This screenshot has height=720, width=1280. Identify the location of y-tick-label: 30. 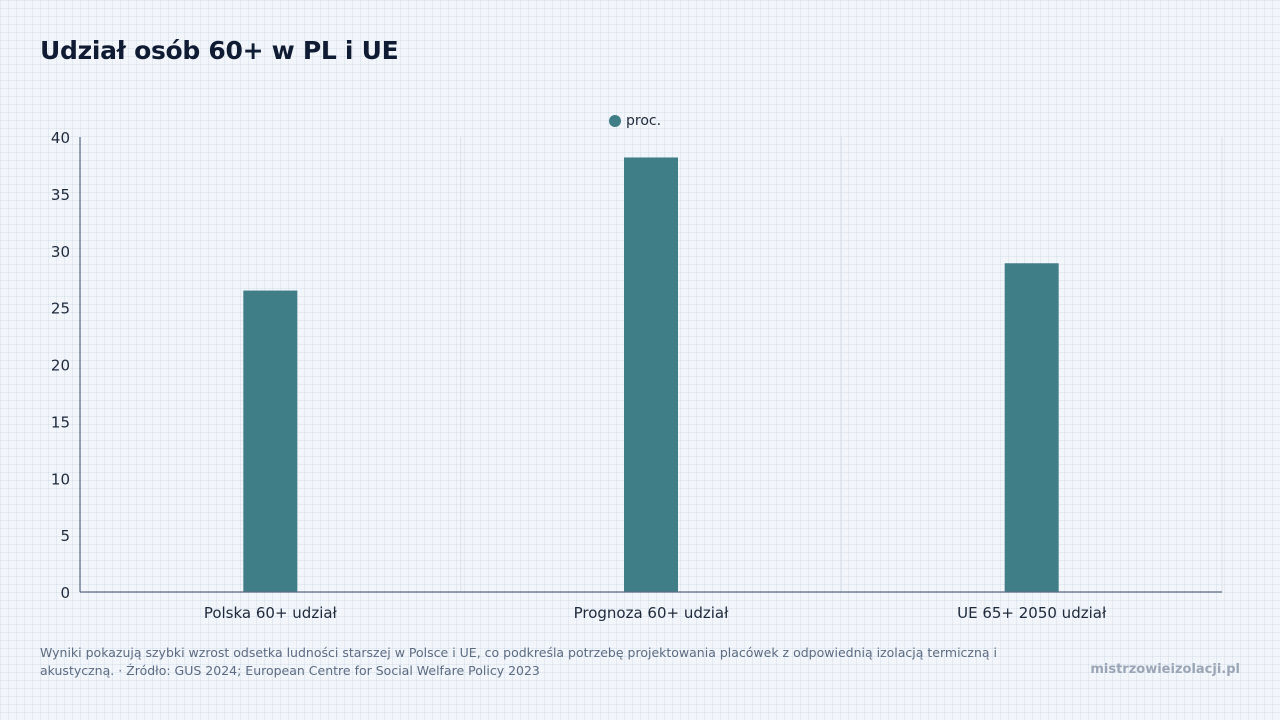
(60, 252).